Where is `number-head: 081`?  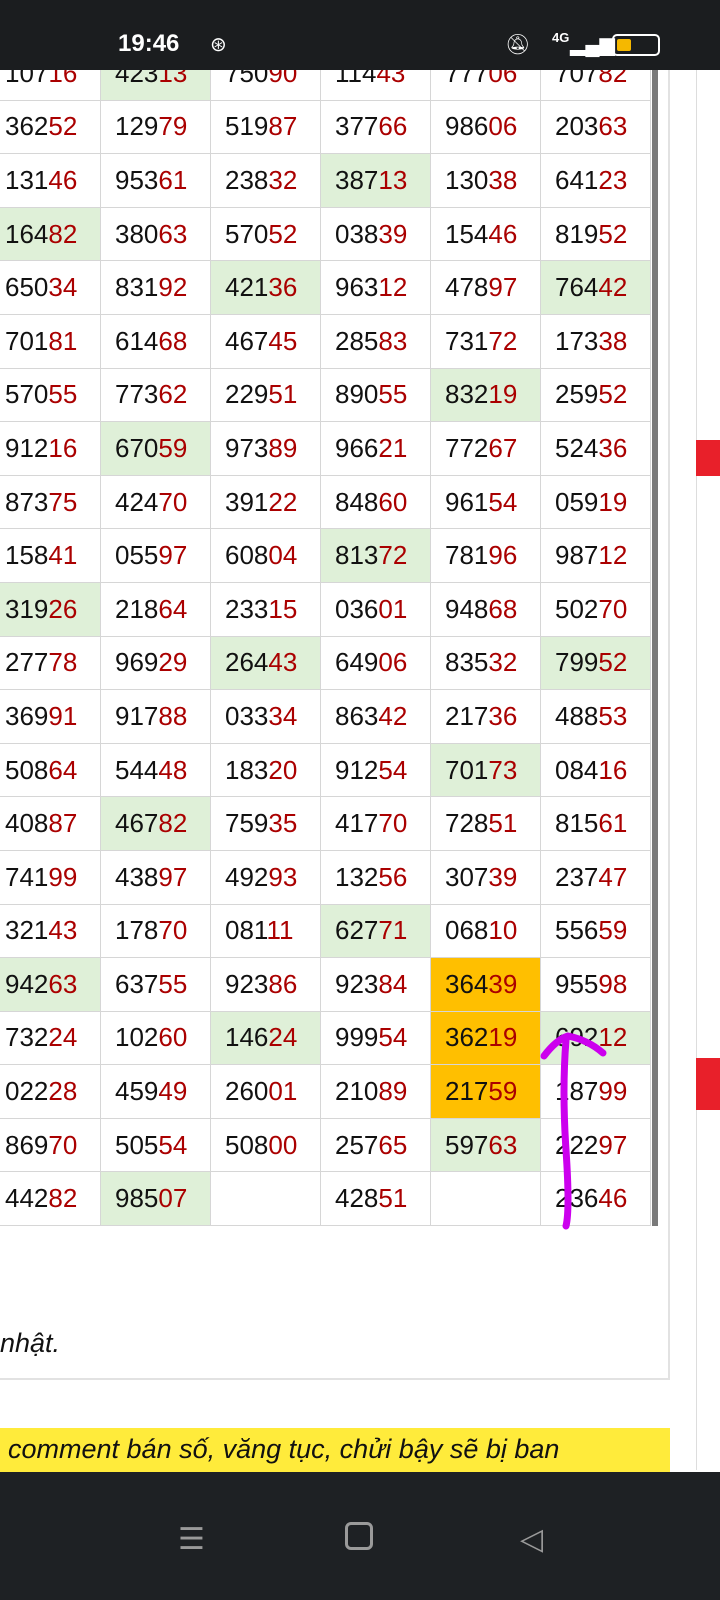 number-head: 081 is located at coordinates (246, 930).